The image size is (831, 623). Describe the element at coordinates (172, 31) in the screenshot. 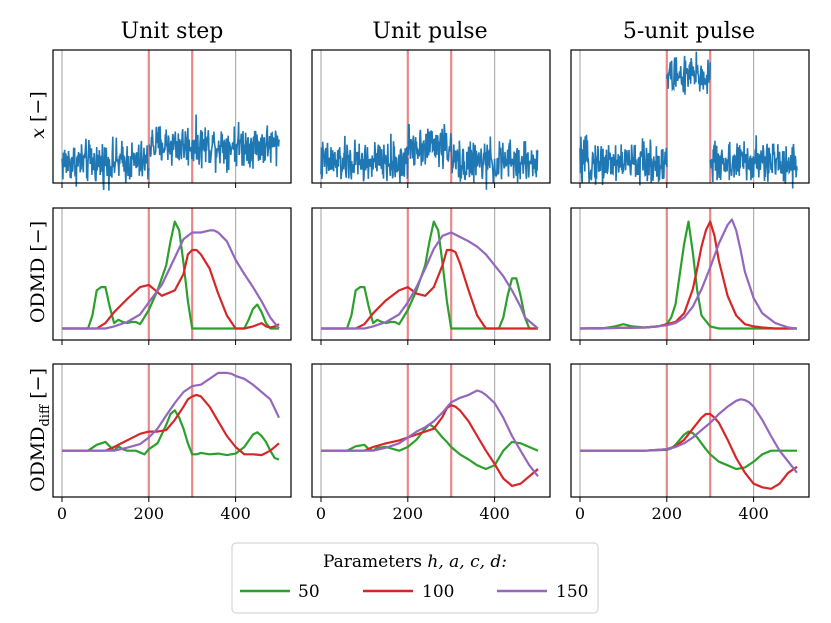

I see `column-title-unit-step: Unit step` at that location.